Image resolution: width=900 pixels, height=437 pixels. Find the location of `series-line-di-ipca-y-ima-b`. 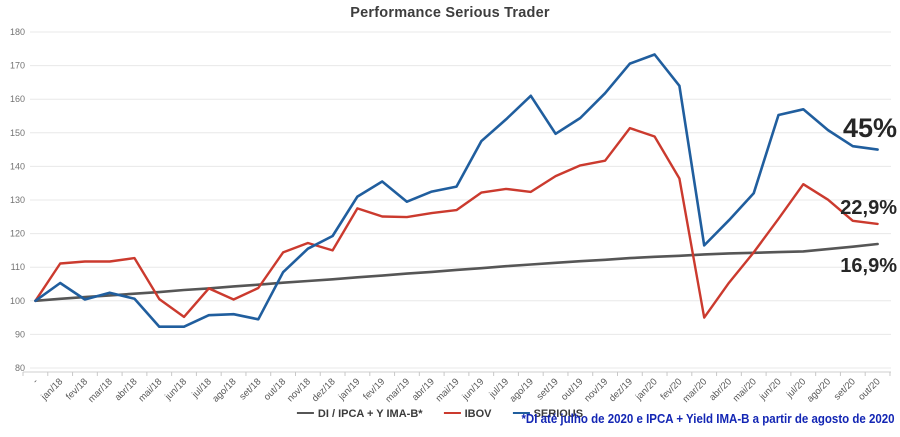

series-line-di-ipca-y-ima-b is located at coordinates (456, 272).